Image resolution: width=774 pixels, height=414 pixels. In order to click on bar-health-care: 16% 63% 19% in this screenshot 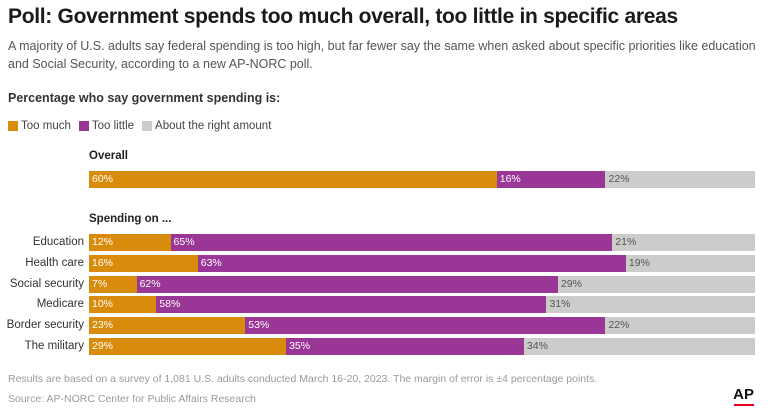, I will do `click(422, 263)`.